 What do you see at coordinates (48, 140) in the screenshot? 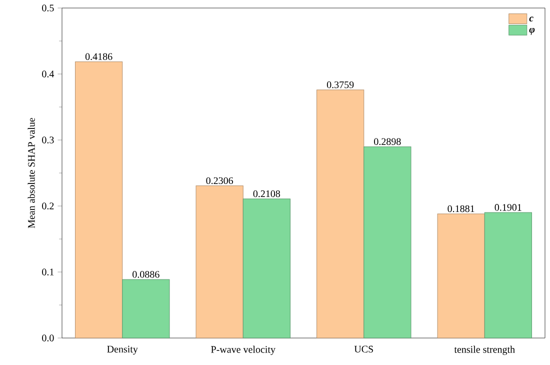
I see `y-tick-label: 0.3` at bounding box center [48, 140].